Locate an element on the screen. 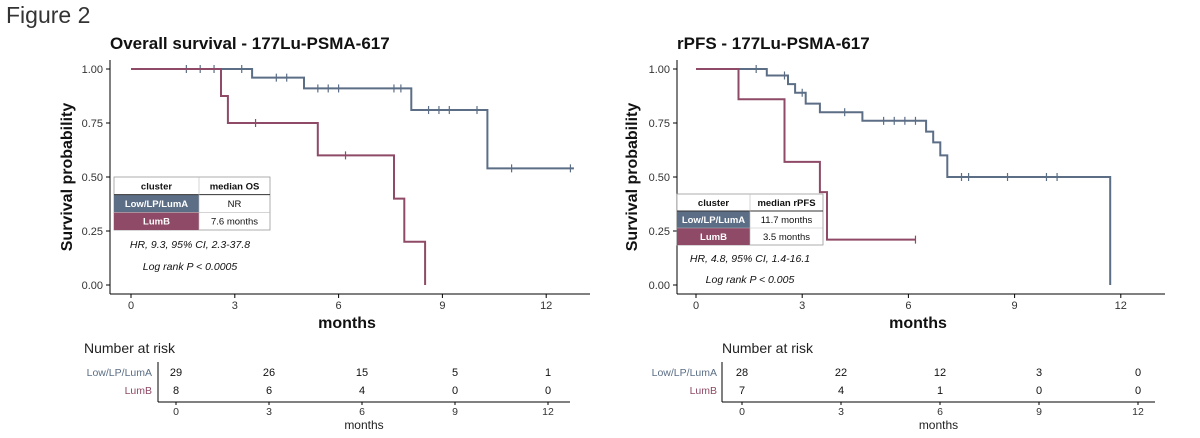 The image size is (1200, 438). risk-count: 22 is located at coordinates (841, 373).